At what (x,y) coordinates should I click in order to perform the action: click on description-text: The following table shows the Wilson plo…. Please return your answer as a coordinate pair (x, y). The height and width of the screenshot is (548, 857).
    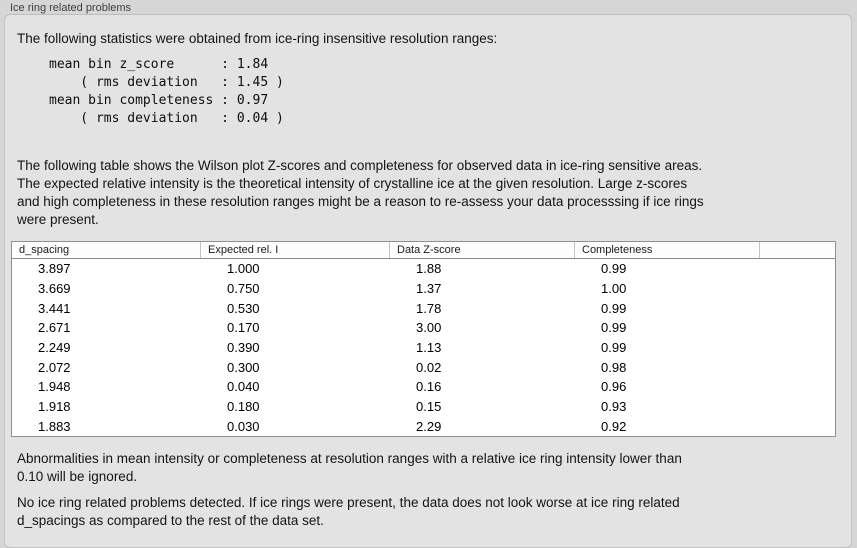
    Looking at the image, I should click on (360, 192).